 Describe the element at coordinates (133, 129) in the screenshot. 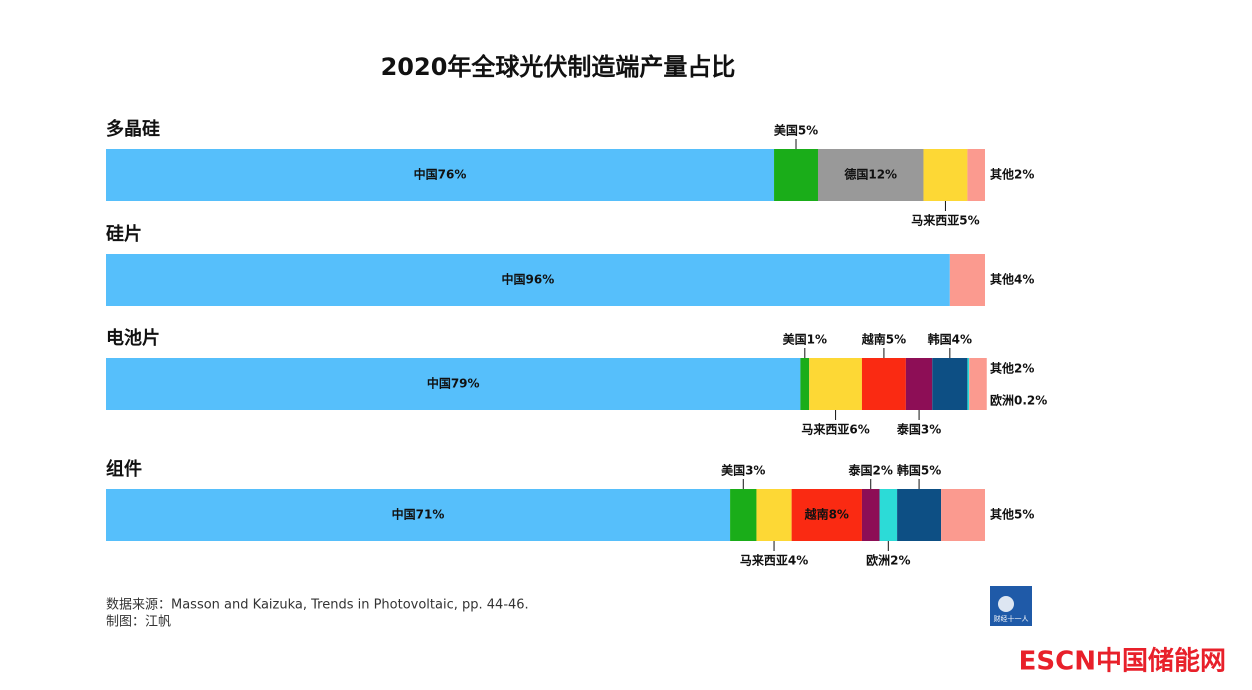

I see `row-label: 多晶硅` at that location.